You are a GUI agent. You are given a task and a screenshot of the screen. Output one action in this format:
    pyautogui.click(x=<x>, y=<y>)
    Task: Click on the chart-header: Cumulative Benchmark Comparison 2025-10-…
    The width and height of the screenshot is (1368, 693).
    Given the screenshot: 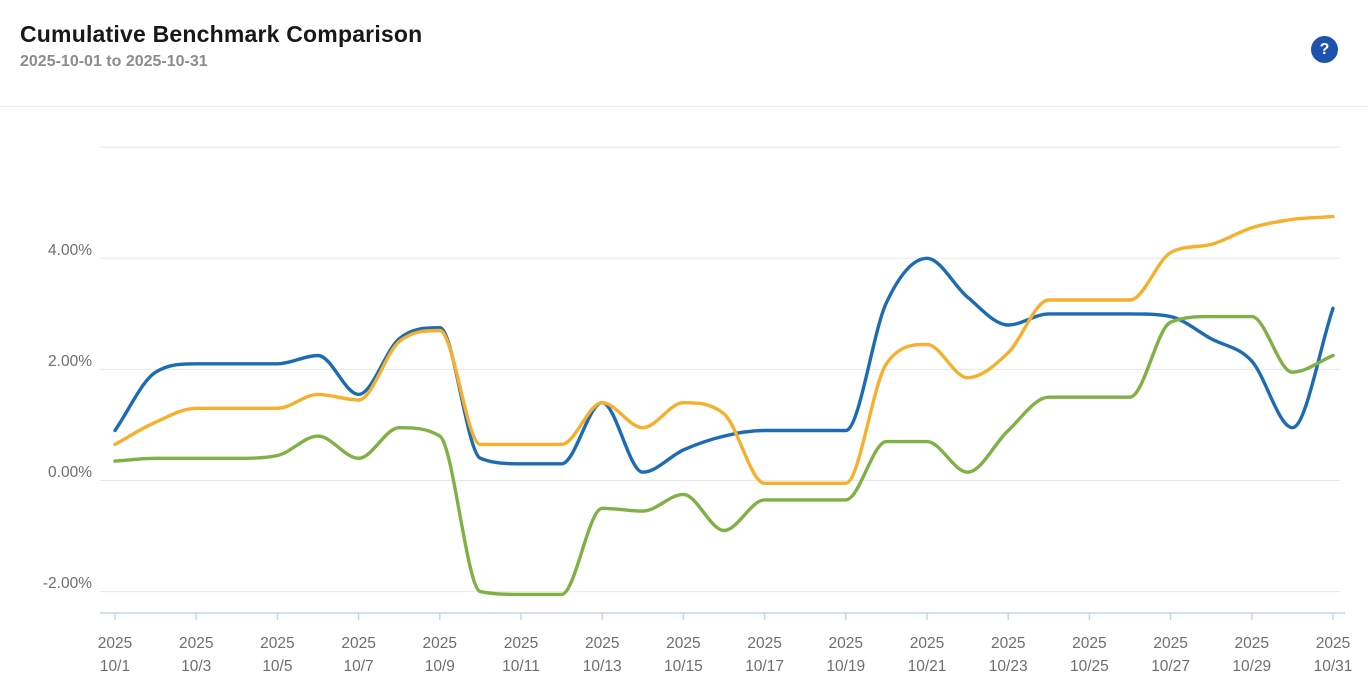 What is the action you would take?
    pyautogui.click(x=221, y=45)
    